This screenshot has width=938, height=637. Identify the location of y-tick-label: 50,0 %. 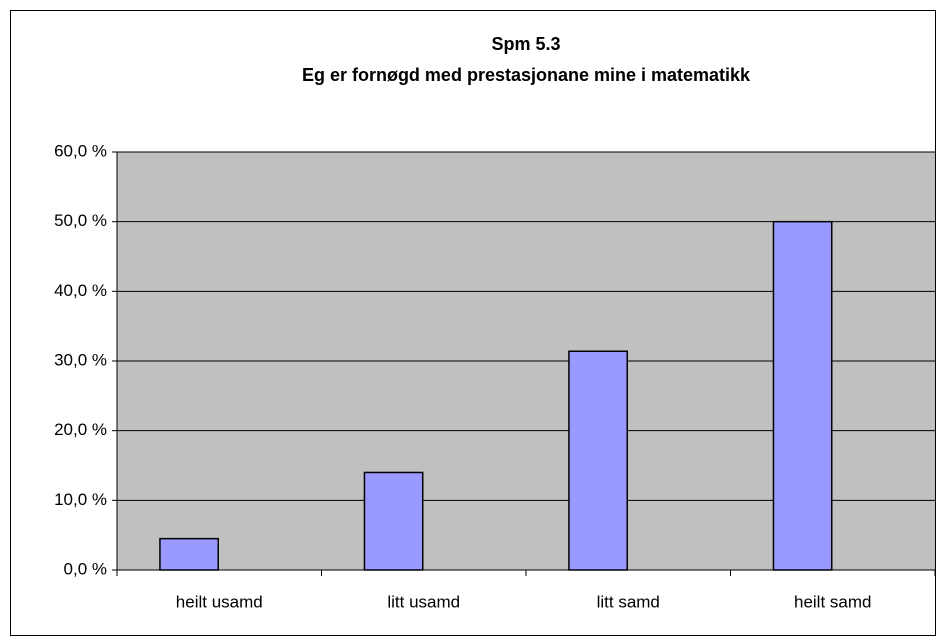
(80, 220).